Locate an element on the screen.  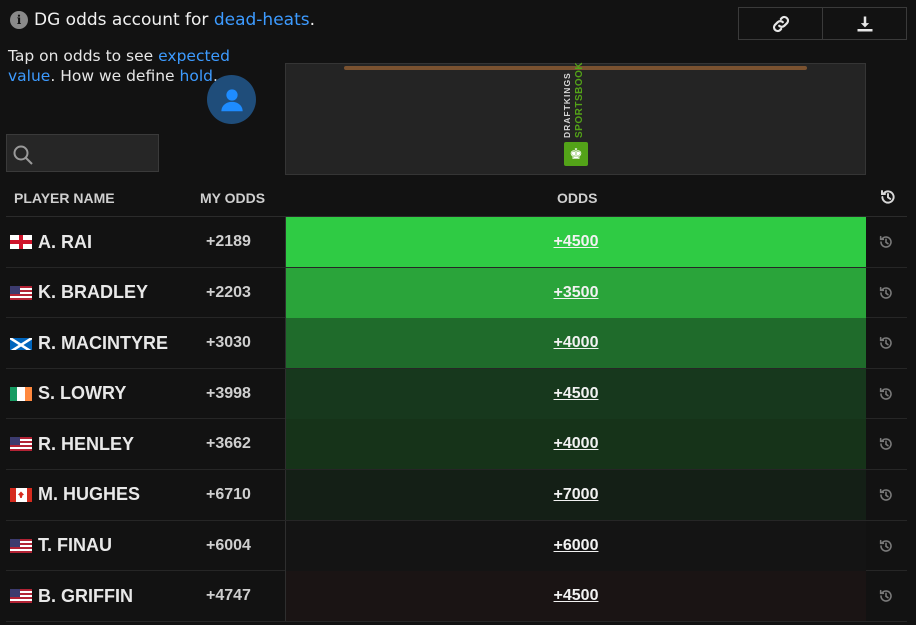
table-row: K. BRADLEY +2203 +3500 is located at coordinates (456, 293).